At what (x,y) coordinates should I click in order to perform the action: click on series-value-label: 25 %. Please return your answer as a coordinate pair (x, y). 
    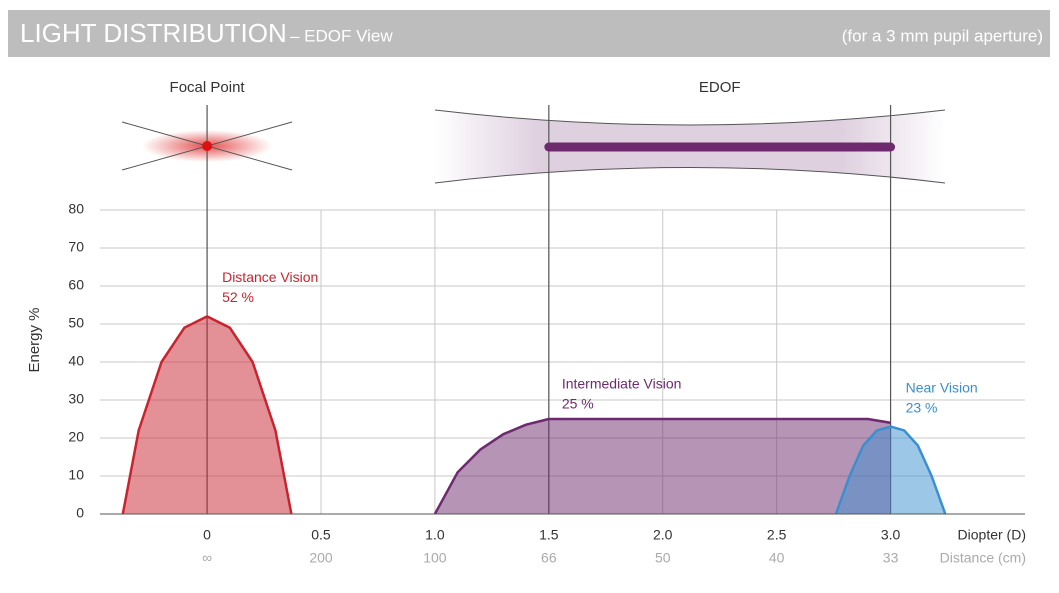
    Looking at the image, I should click on (578, 404).